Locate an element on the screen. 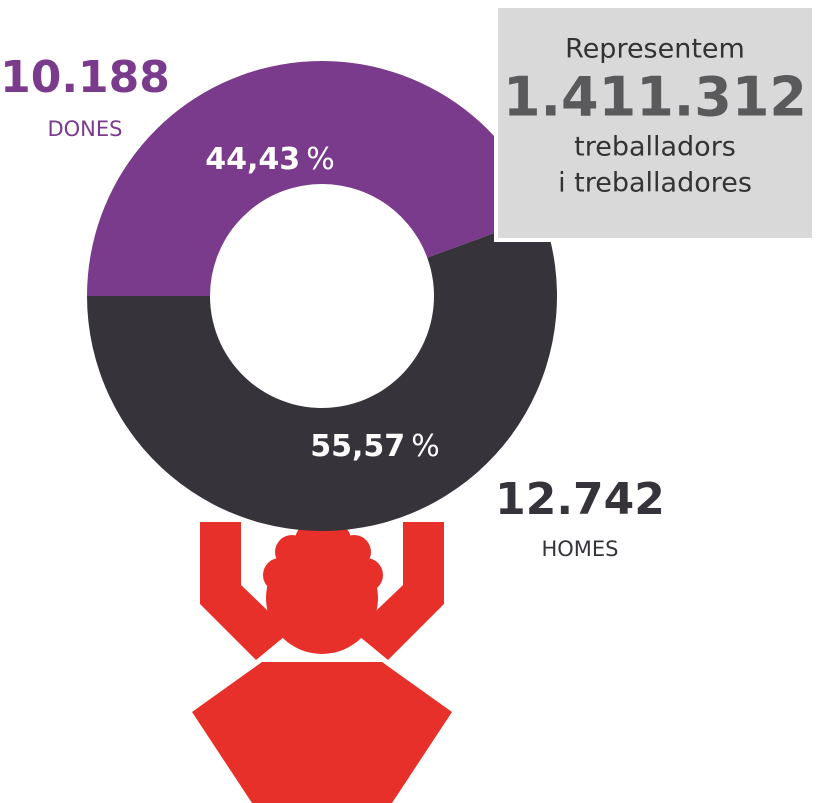 The image size is (816, 803). box-line: i treballadores is located at coordinates (655, 183).